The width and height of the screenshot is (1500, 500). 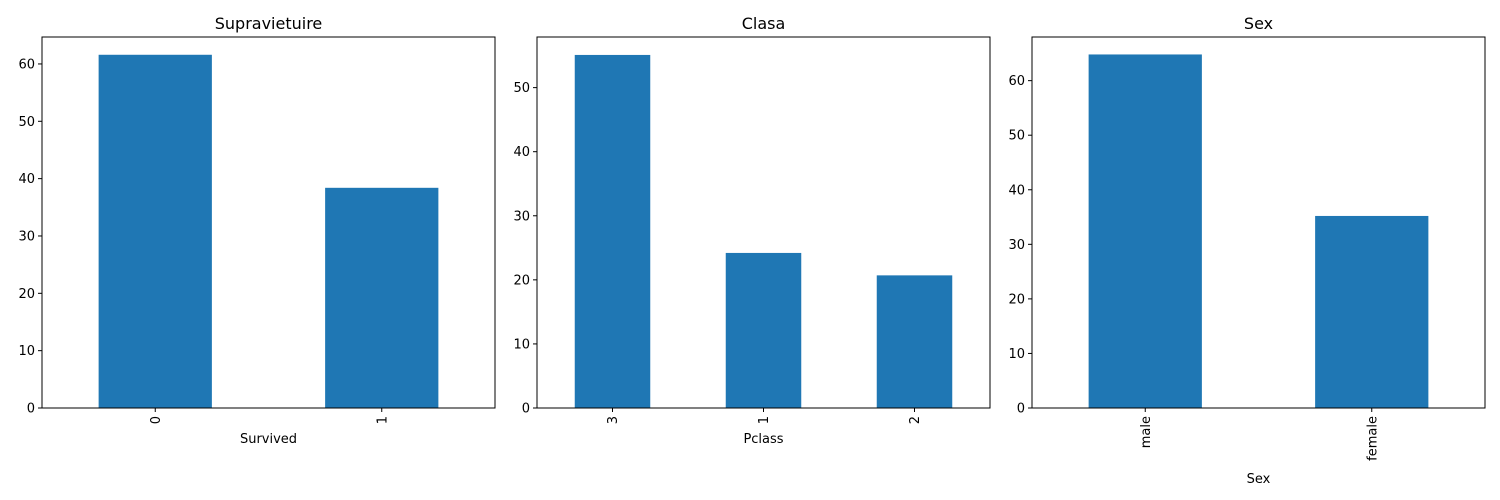 What do you see at coordinates (1146, 432) in the screenshot?
I see `x-tick-label: male` at bounding box center [1146, 432].